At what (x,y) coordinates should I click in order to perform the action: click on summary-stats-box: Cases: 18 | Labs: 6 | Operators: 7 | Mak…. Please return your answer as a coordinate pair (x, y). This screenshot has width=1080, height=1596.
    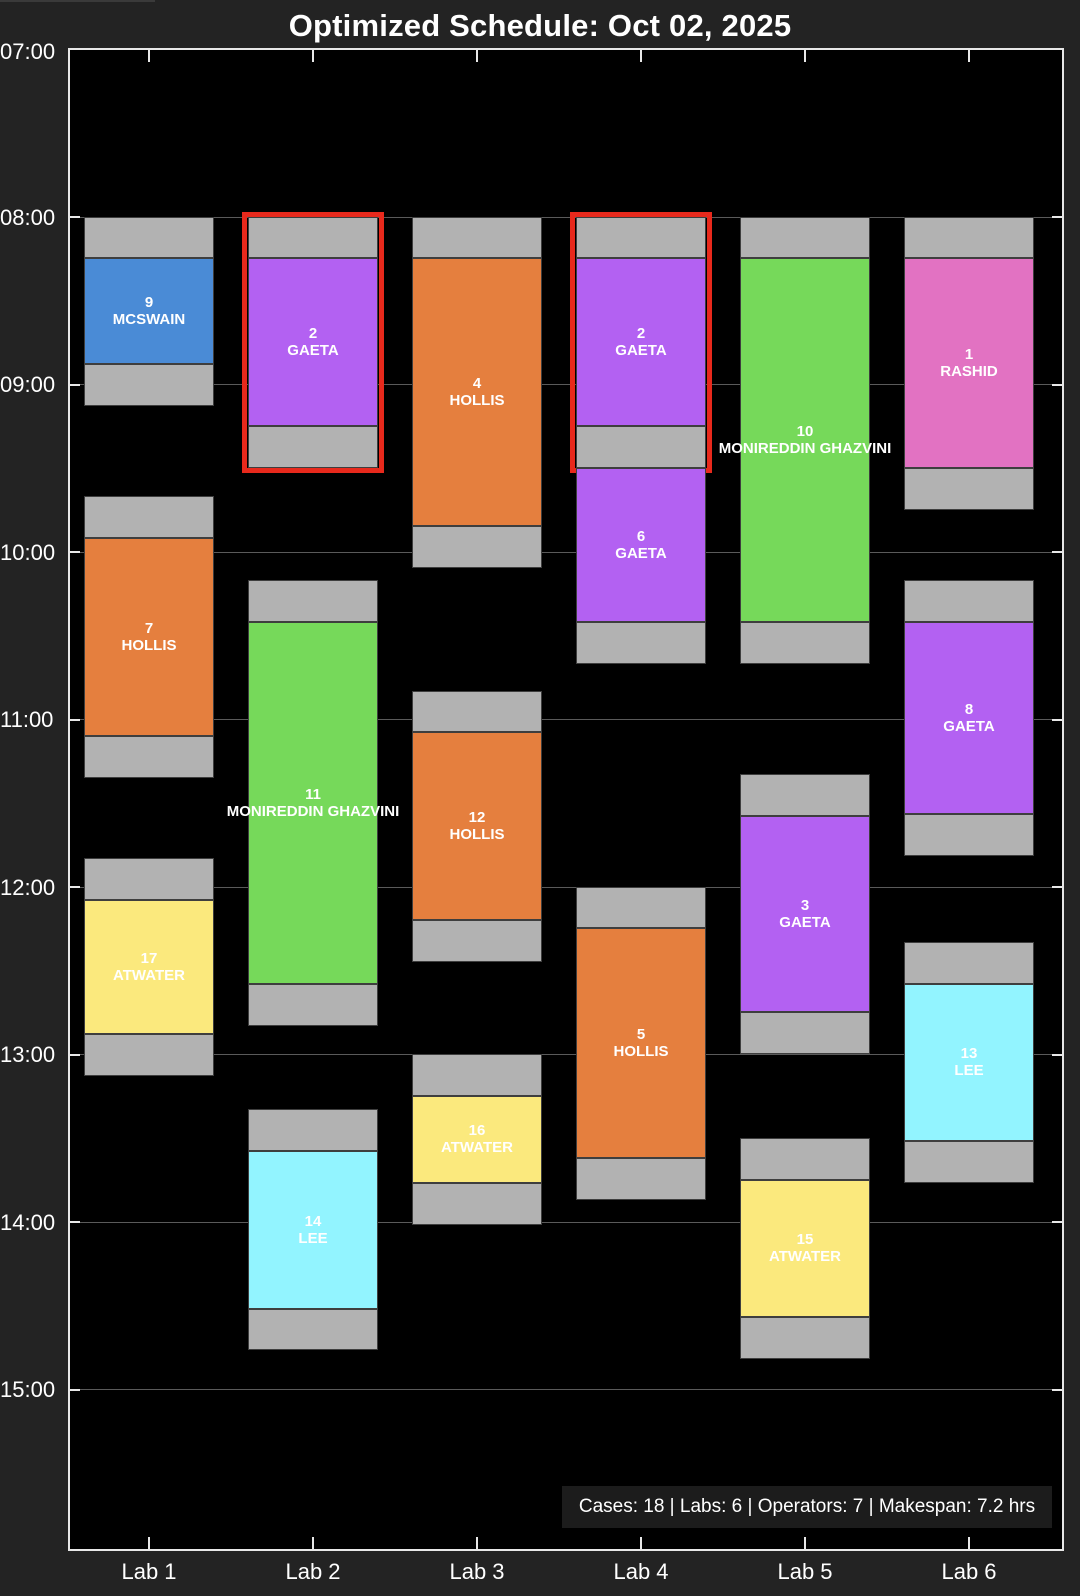
    Looking at the image, I should click on (807, 1507).